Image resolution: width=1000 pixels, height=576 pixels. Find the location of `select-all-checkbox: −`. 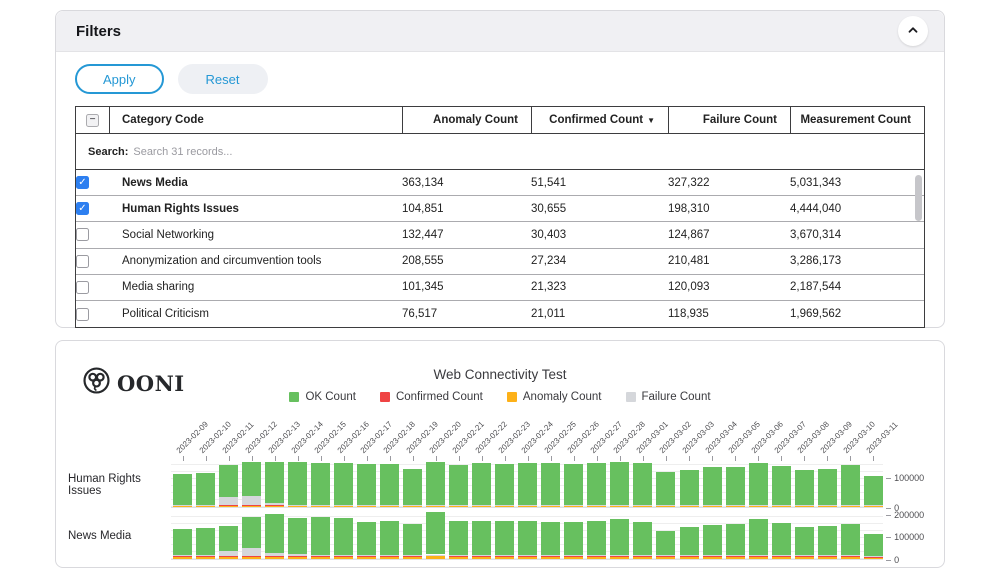

select-all-checkbox: − is located at coordinates (92, 120).